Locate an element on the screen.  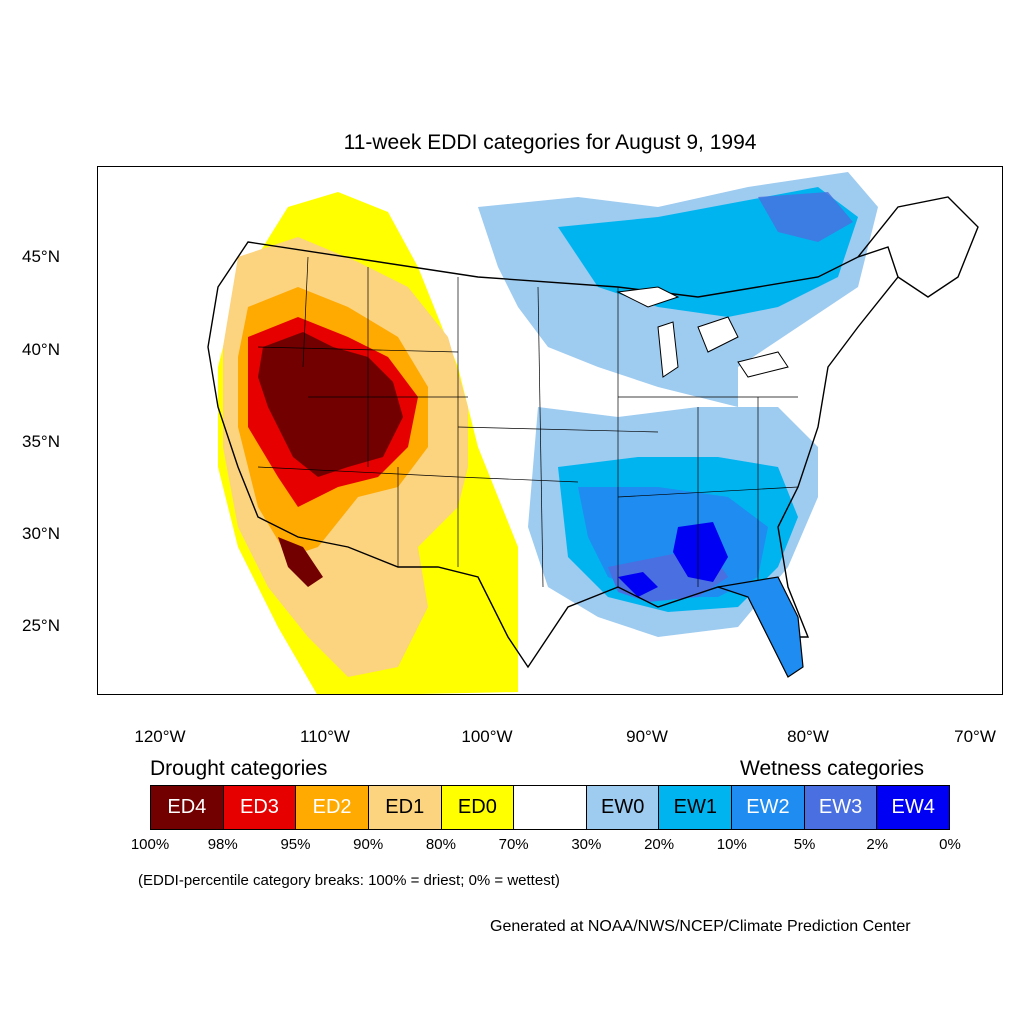
legend-cell-ed4: ED4 is located at coordinates (187, 807).